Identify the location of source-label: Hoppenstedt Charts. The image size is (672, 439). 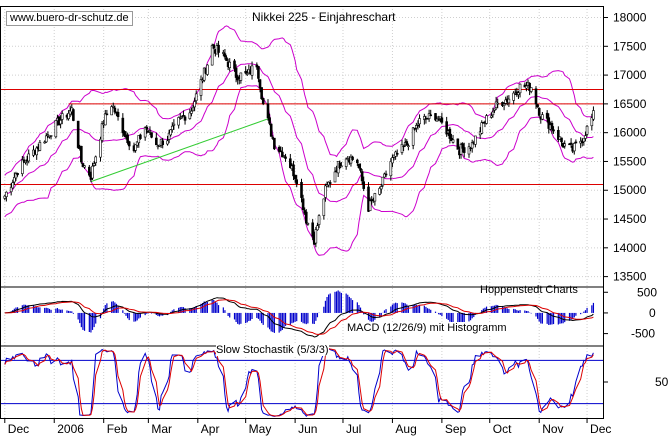
(529, 290).